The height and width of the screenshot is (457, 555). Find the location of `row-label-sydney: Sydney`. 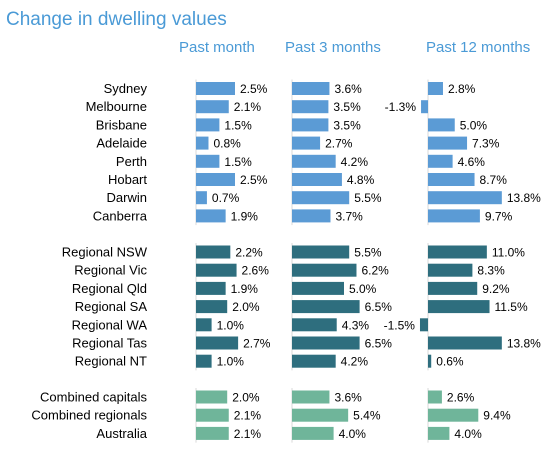

row-label-sydney: Sydney is located at coordinates (126, 88).